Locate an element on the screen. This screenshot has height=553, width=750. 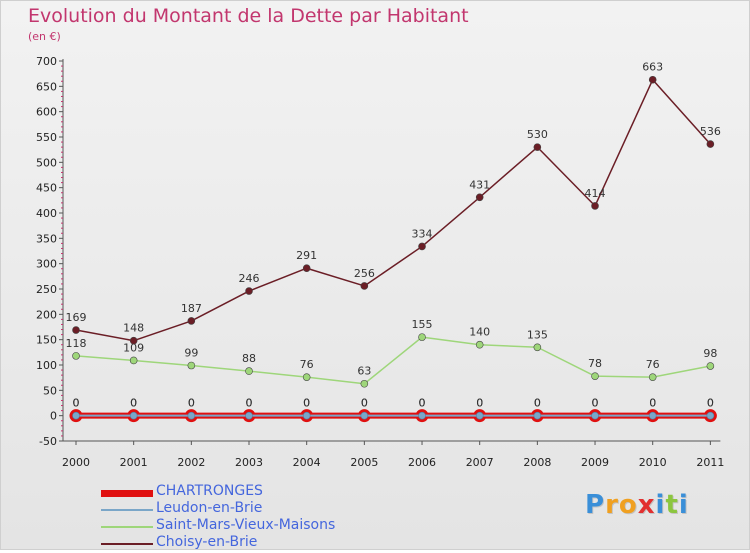
data-label: 169 is located at coordinates (76, 317).